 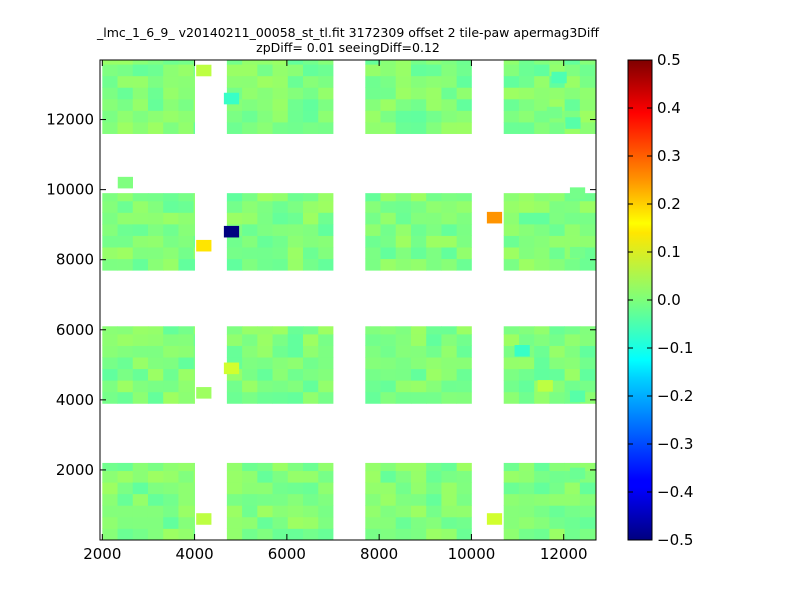 What do you see at coordinates (70, 120) in the screenshot?
I see `y-tick-label: 12000` at bounding box center [70, 120].